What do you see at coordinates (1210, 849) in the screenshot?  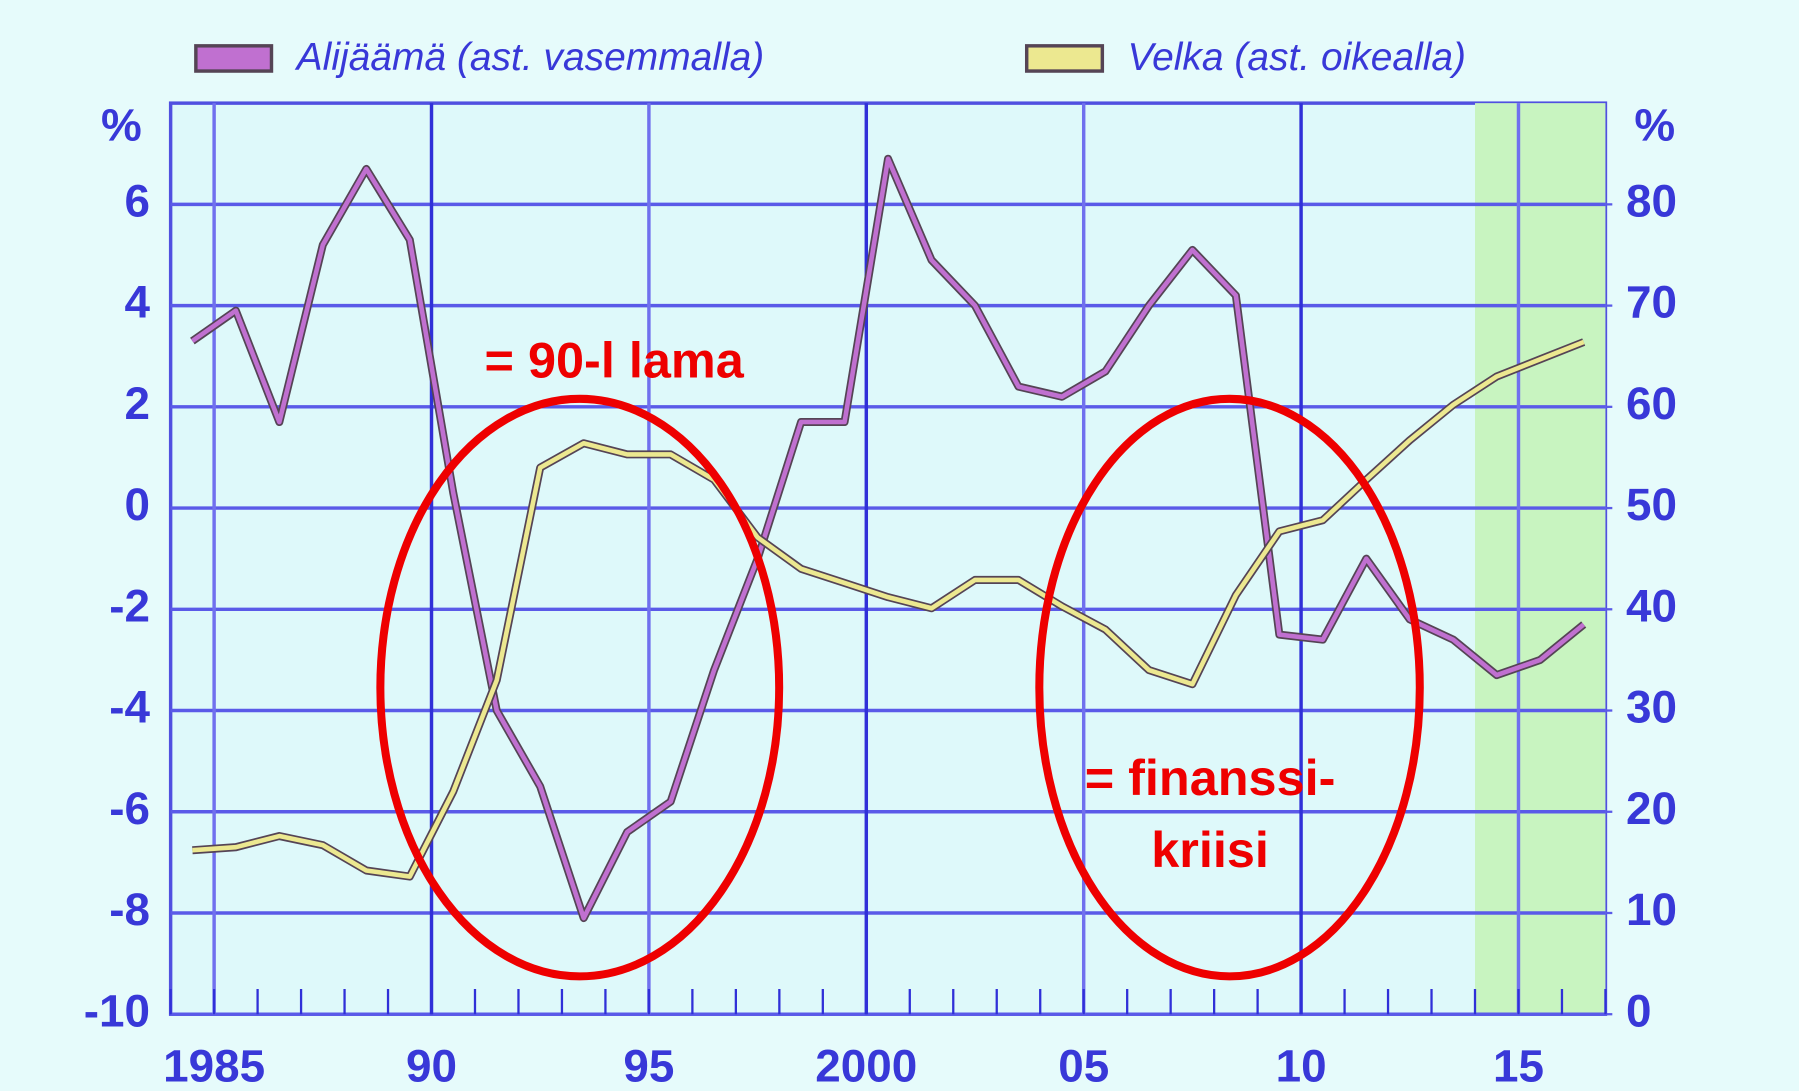 I see `annotation: kriisi` at bounding box center [1210, 849].